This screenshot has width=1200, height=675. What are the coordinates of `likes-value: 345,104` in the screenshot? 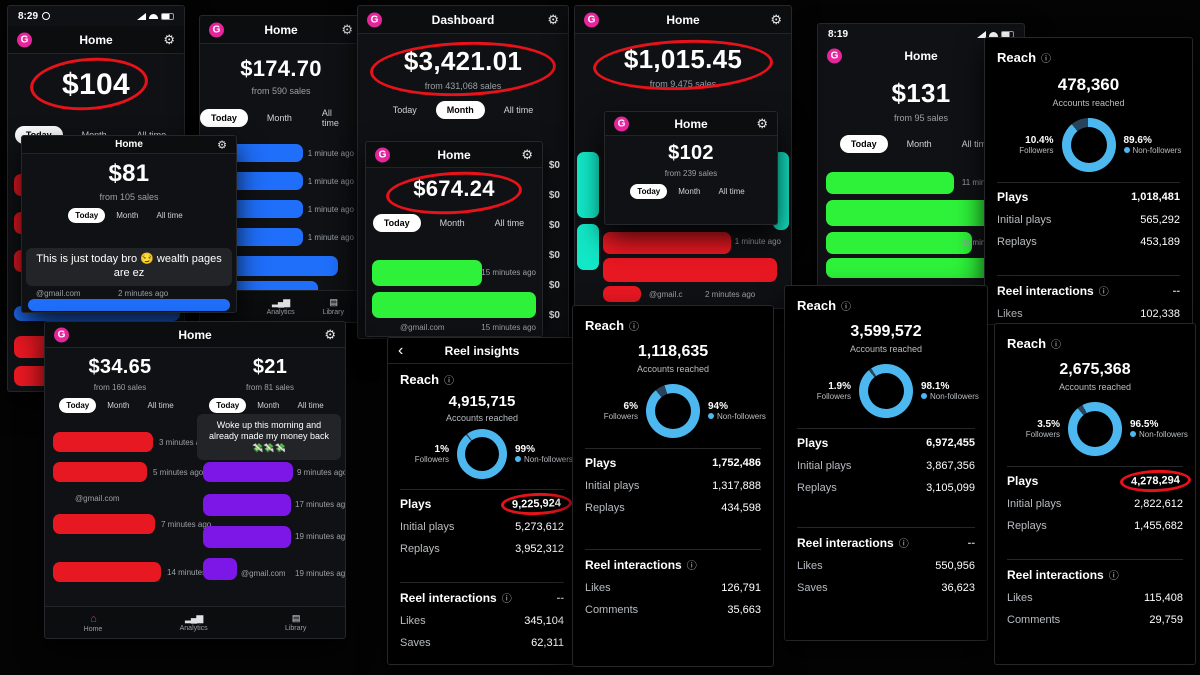 It's located at (544, 621).